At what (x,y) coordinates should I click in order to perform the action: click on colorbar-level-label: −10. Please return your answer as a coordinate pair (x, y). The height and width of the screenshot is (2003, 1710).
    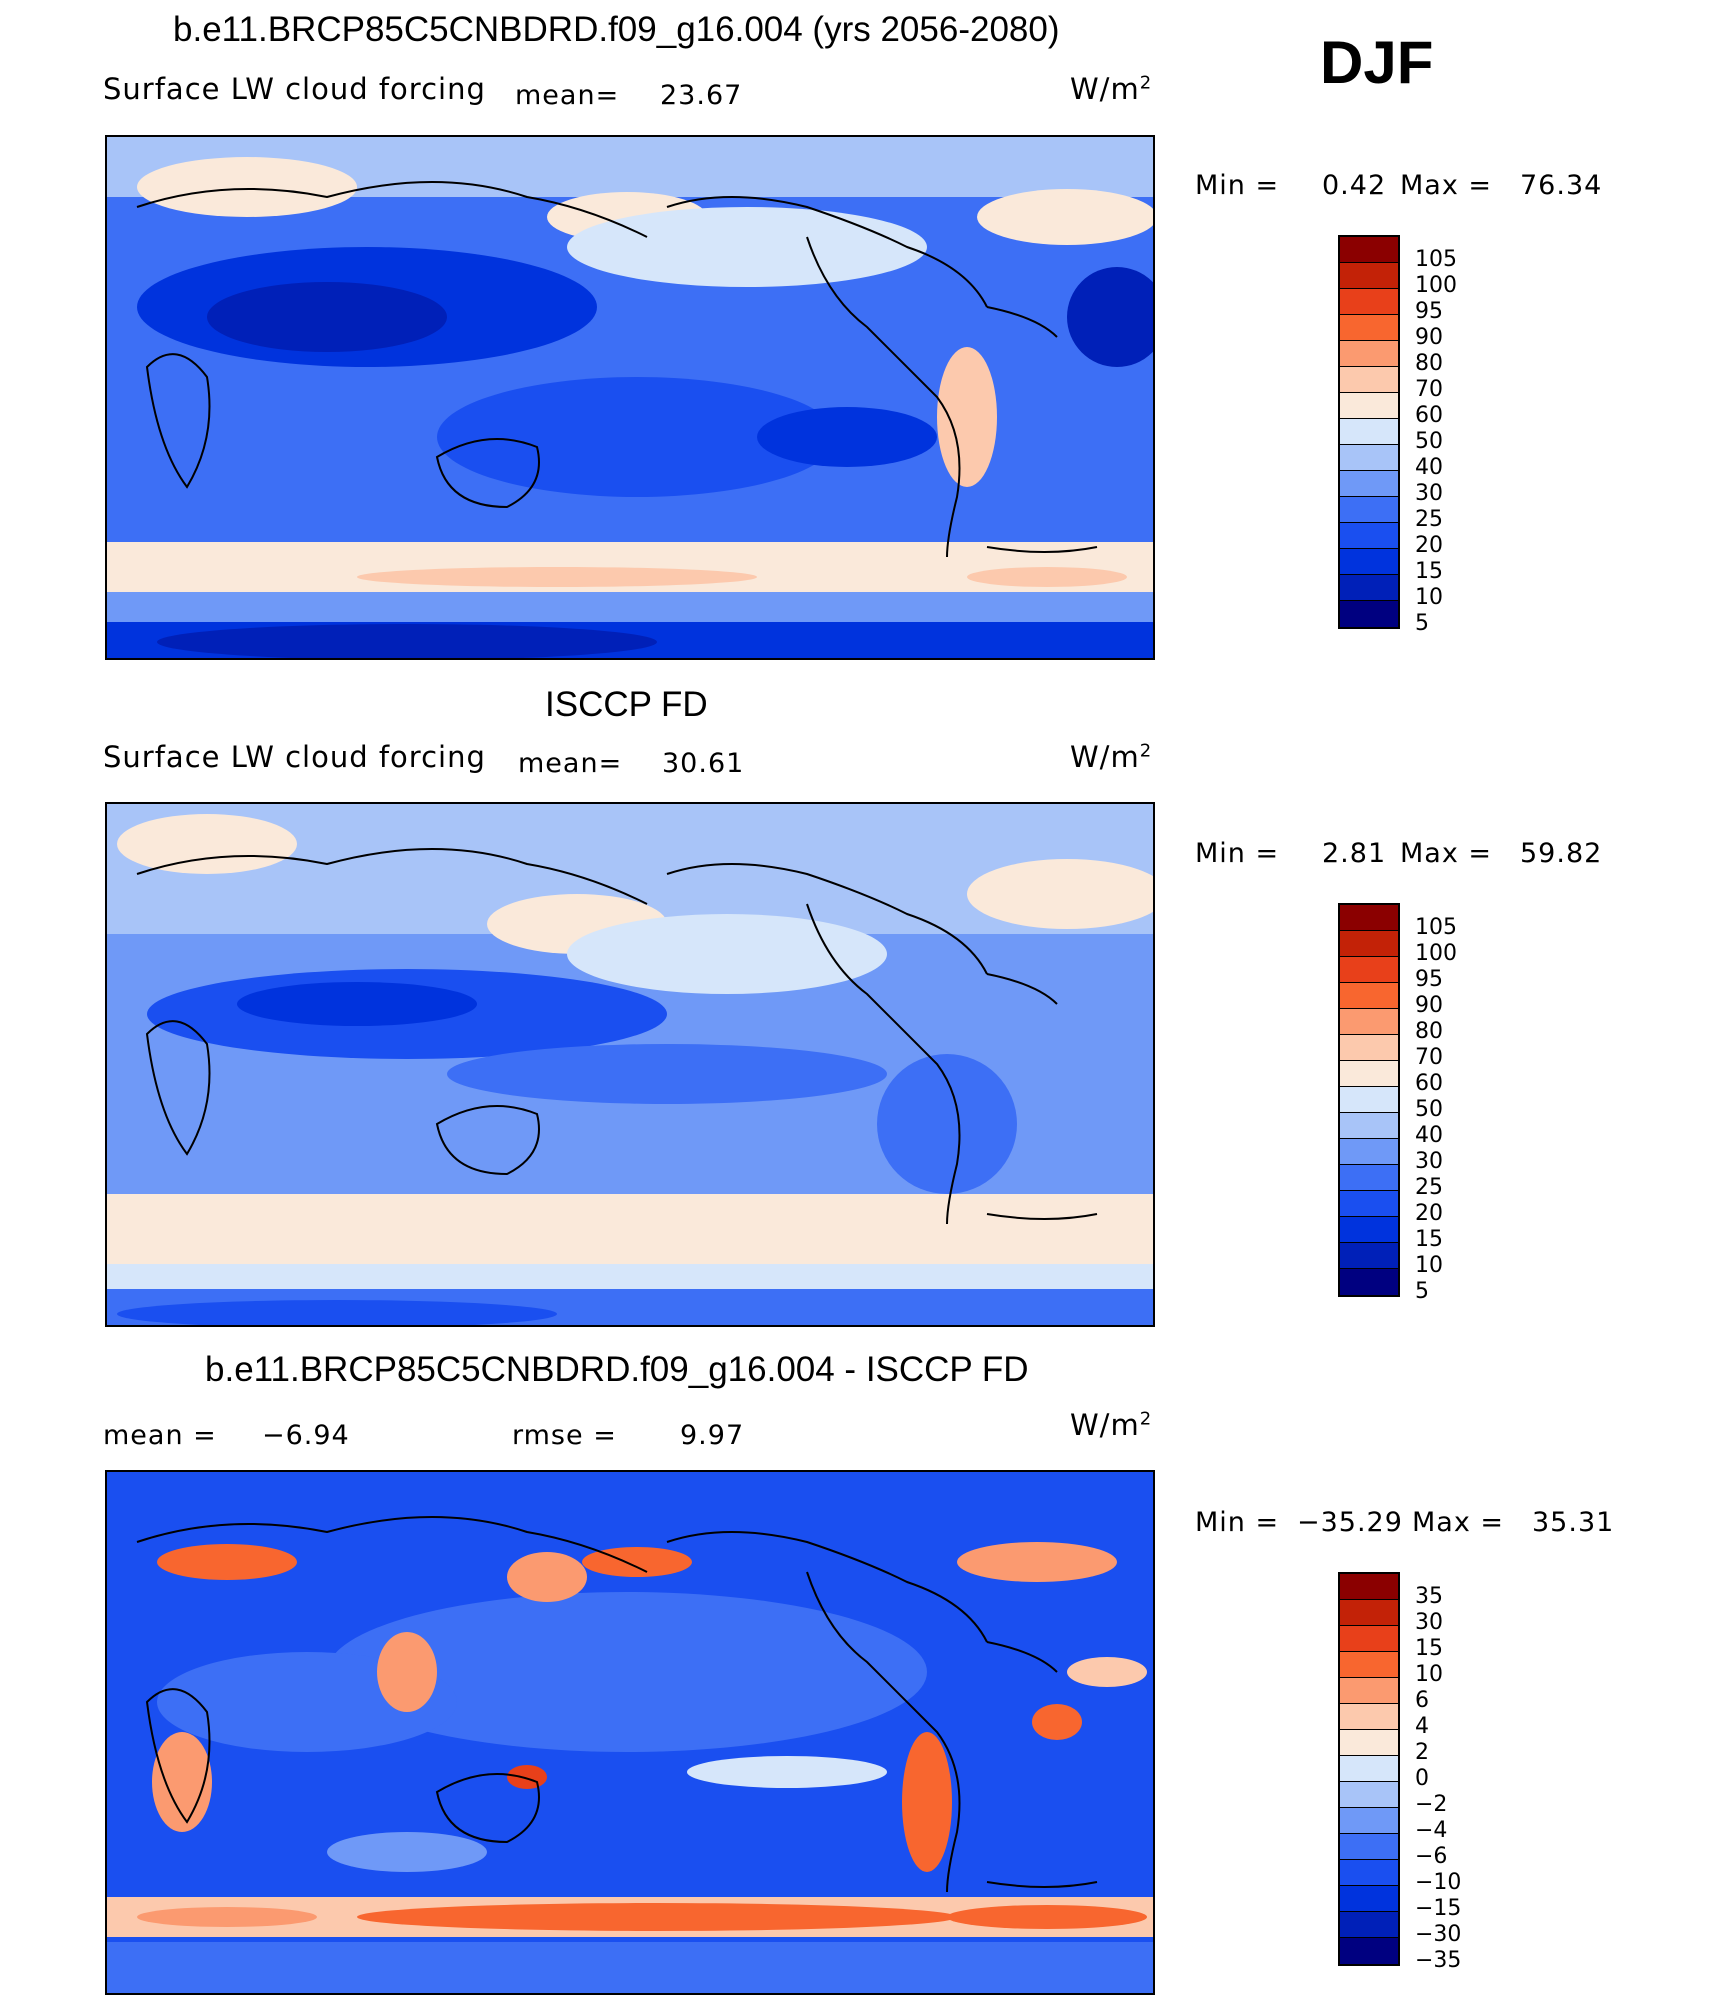
    Looking at the image, I should click on (1438, 1882).